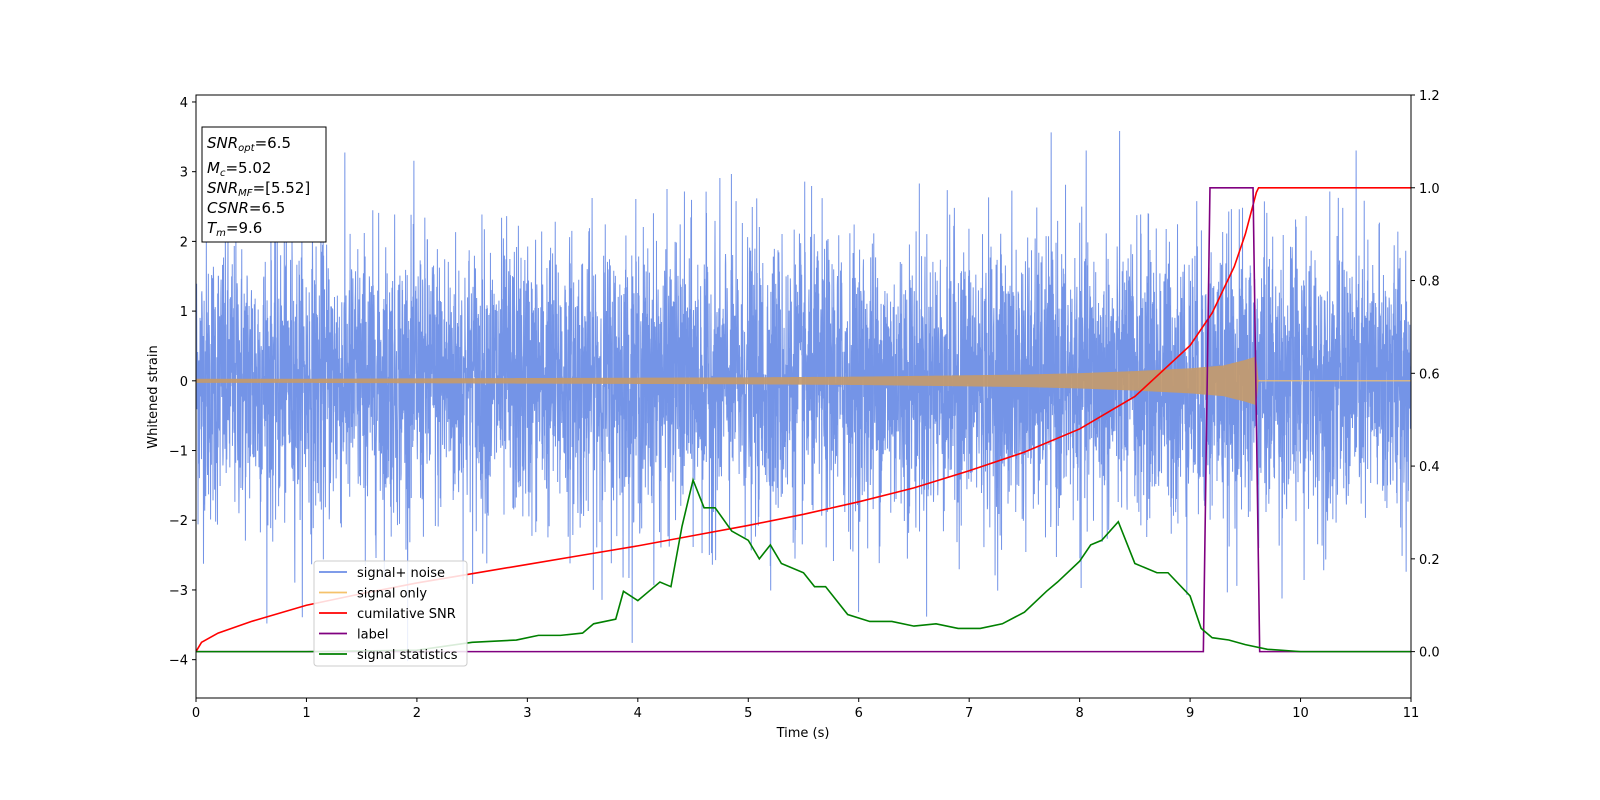 The image size is (1600, 800). What do you see at coordinates (184, 312) in the screenshot?
I see `y-tick-label: 1` at bounding box center [184, 312].